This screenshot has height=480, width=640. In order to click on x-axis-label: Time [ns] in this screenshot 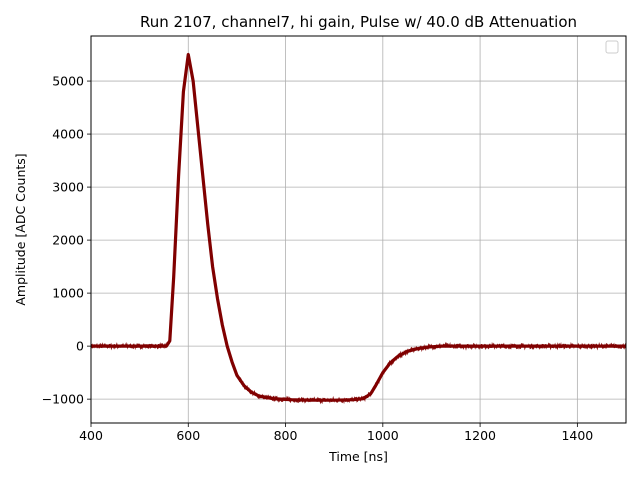, I will do `click(358, 456)`.